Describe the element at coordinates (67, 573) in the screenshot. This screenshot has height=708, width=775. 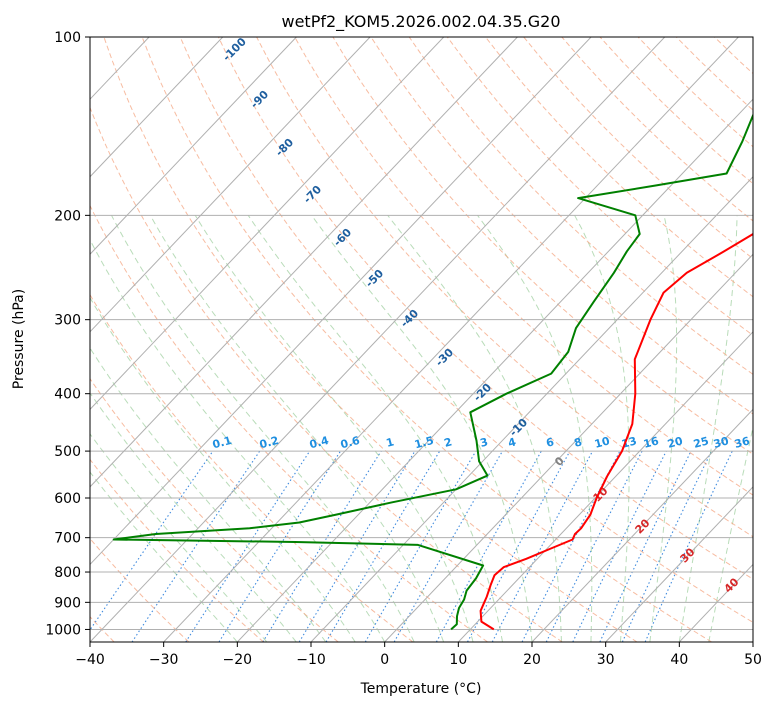
I see `y-tick-label: 800` at that location.